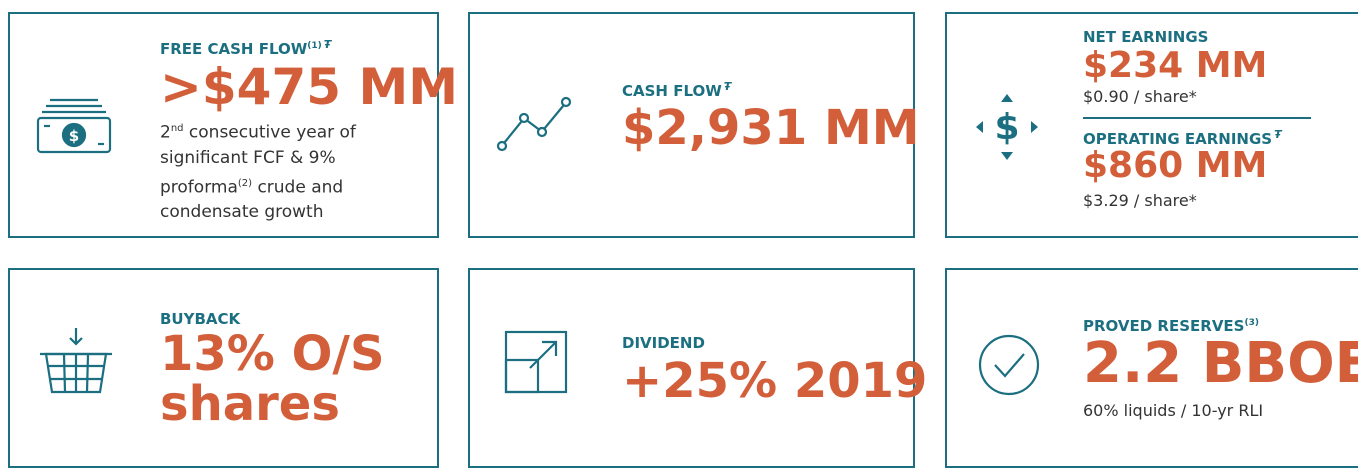 The width and height of the screenshot is (1358, 468). I want to click on card-title: BUYBACK, so click(200, 319).